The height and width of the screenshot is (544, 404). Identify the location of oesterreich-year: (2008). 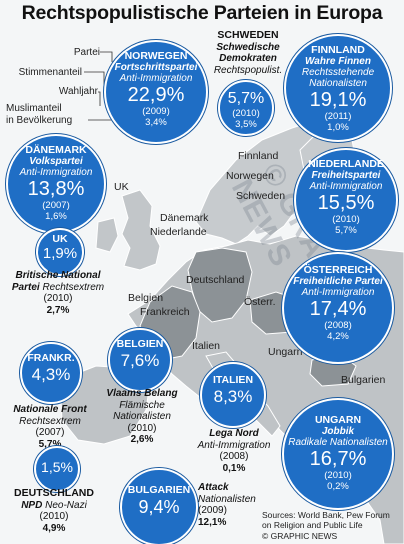
(338, 325).